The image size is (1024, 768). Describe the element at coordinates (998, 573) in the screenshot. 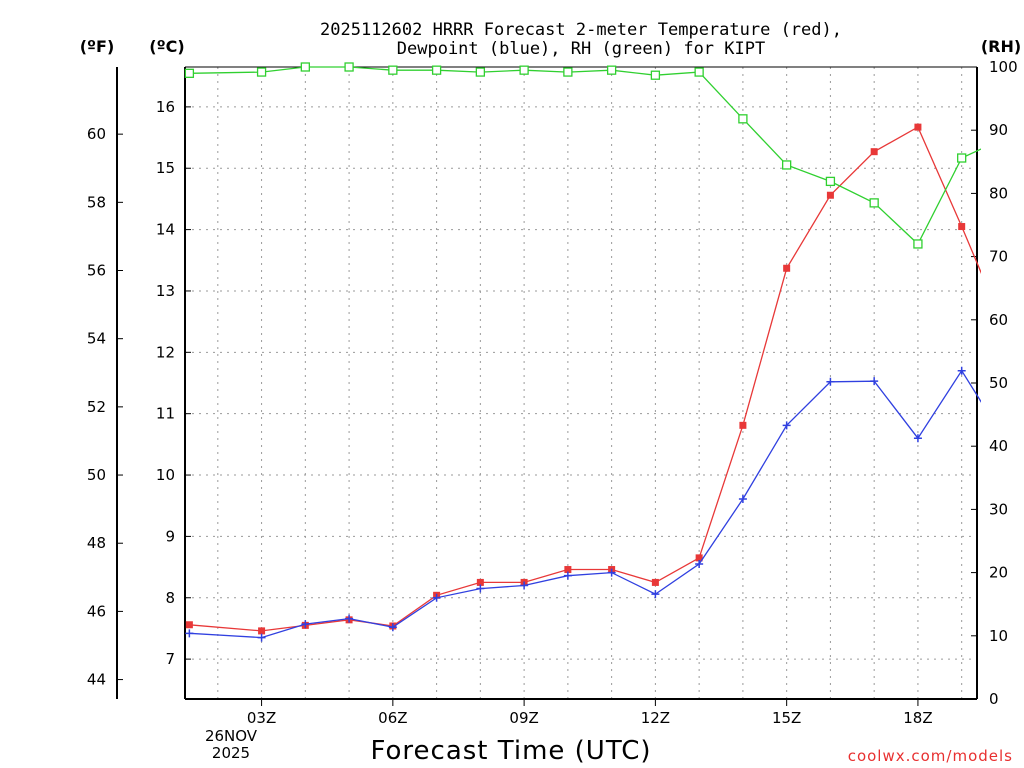

I see `rh-tick-label: 20` at that location.